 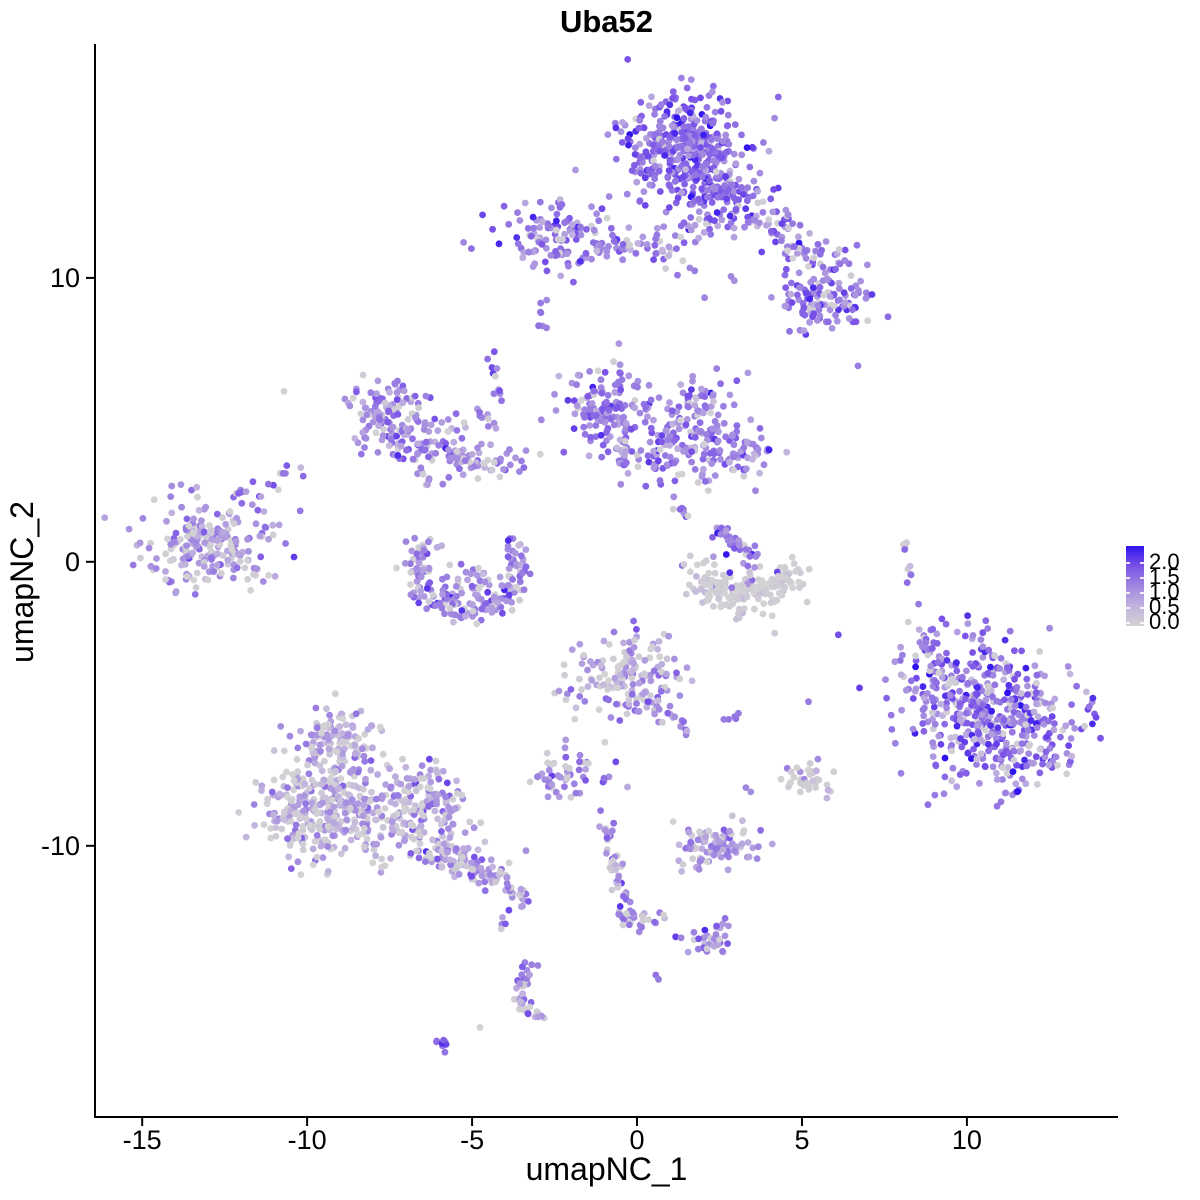 What do you see at coordinates (1164, 576) in the screenshot?
I see `colorbar-label: 1.5` at bounding box center [1164, 576].